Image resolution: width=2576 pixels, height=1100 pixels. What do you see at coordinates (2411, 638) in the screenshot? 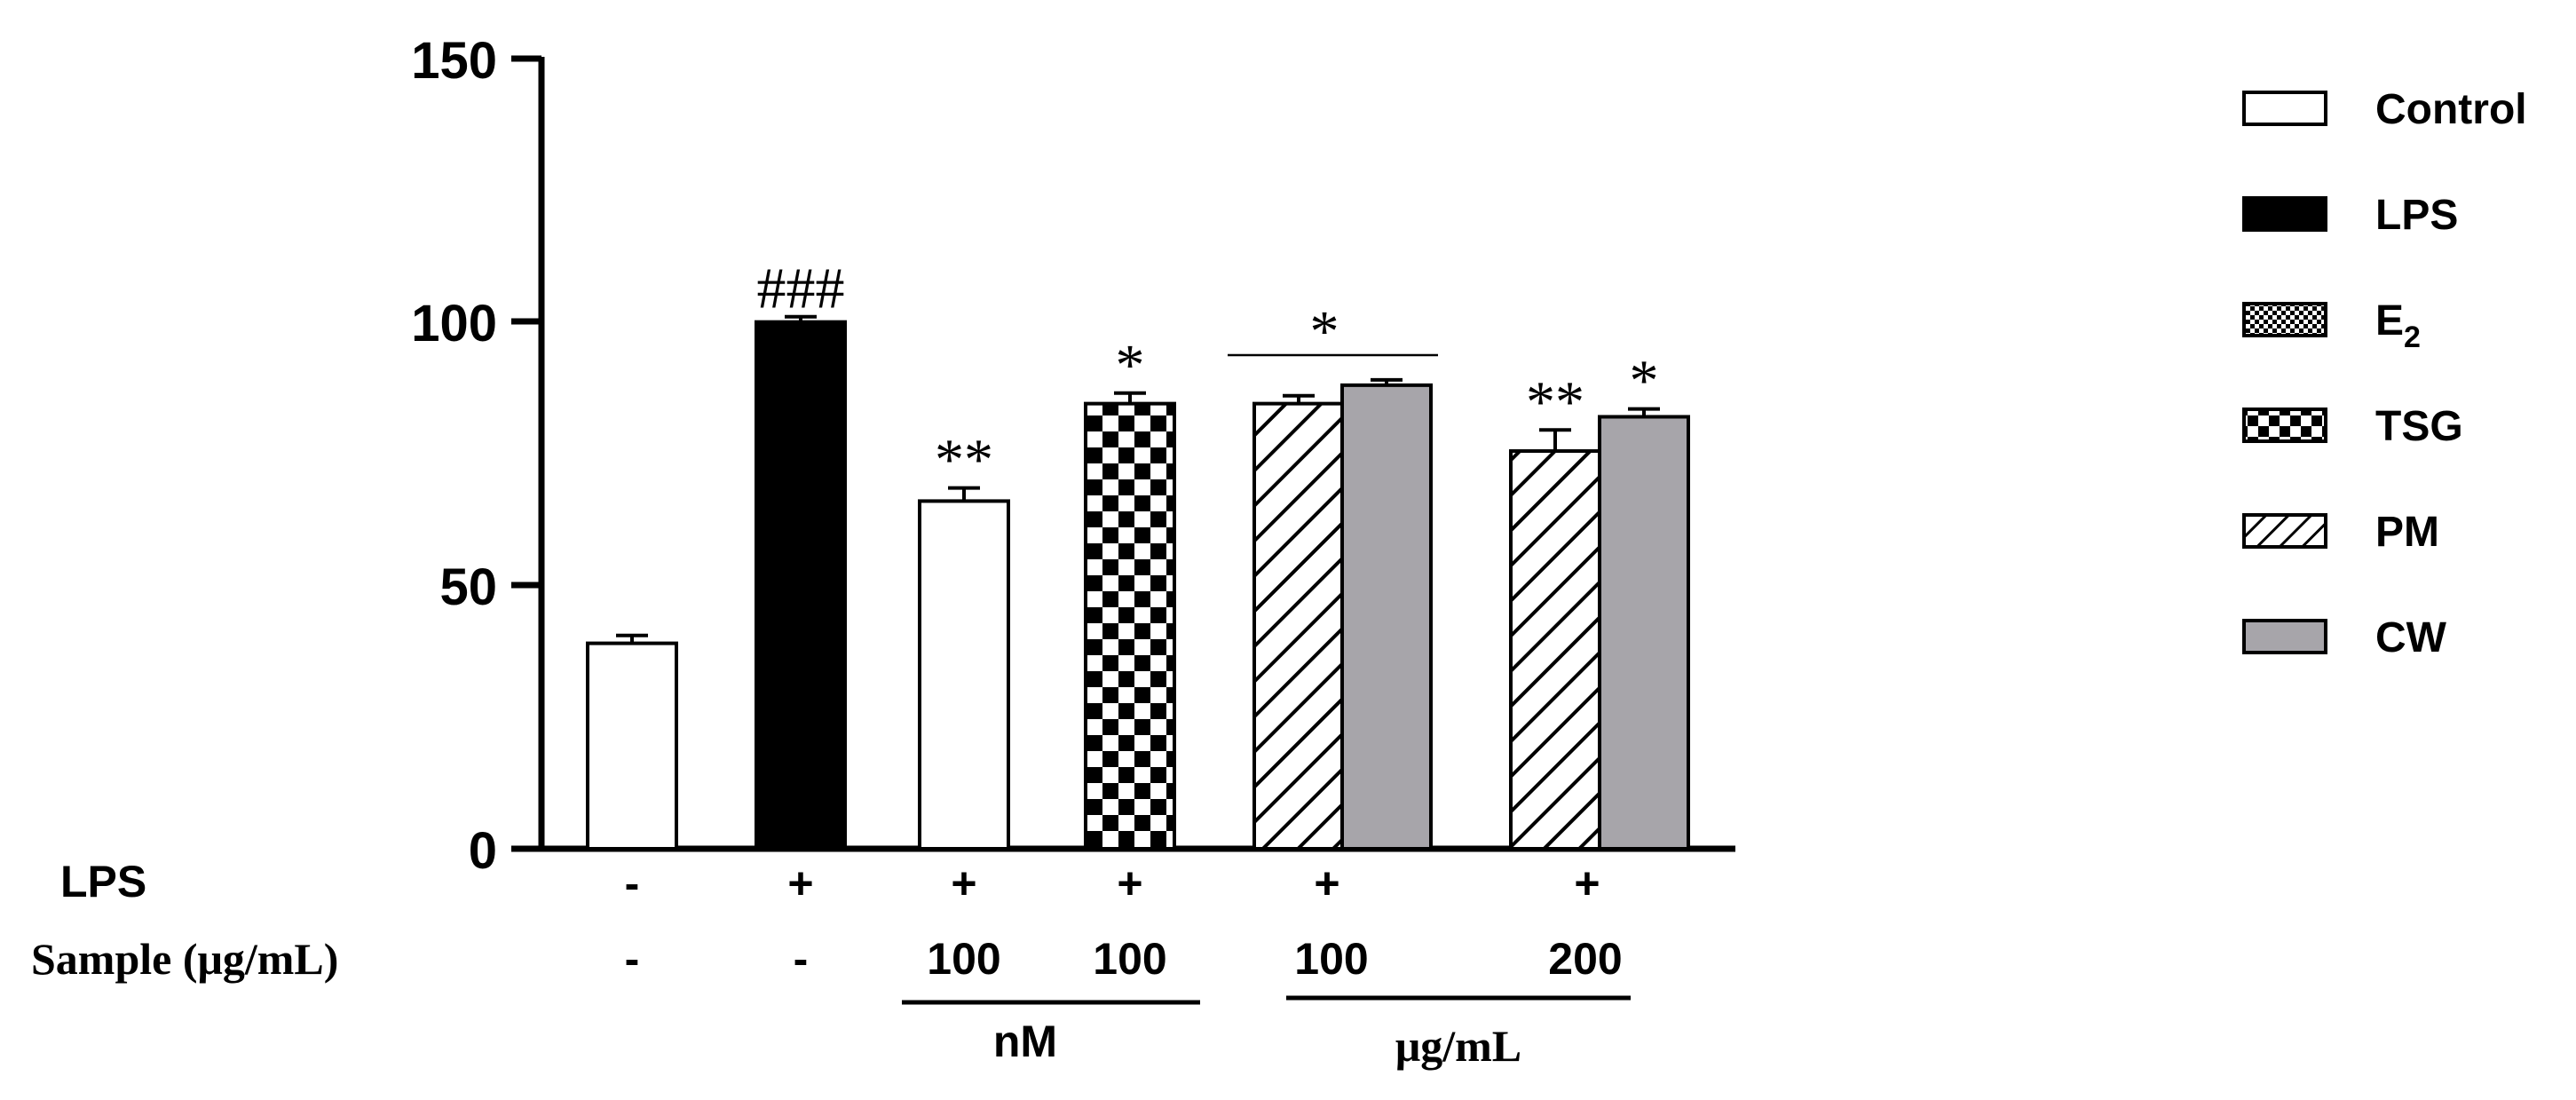
I see `legend-label-cw: CW` at bounding box center [2411, 638].